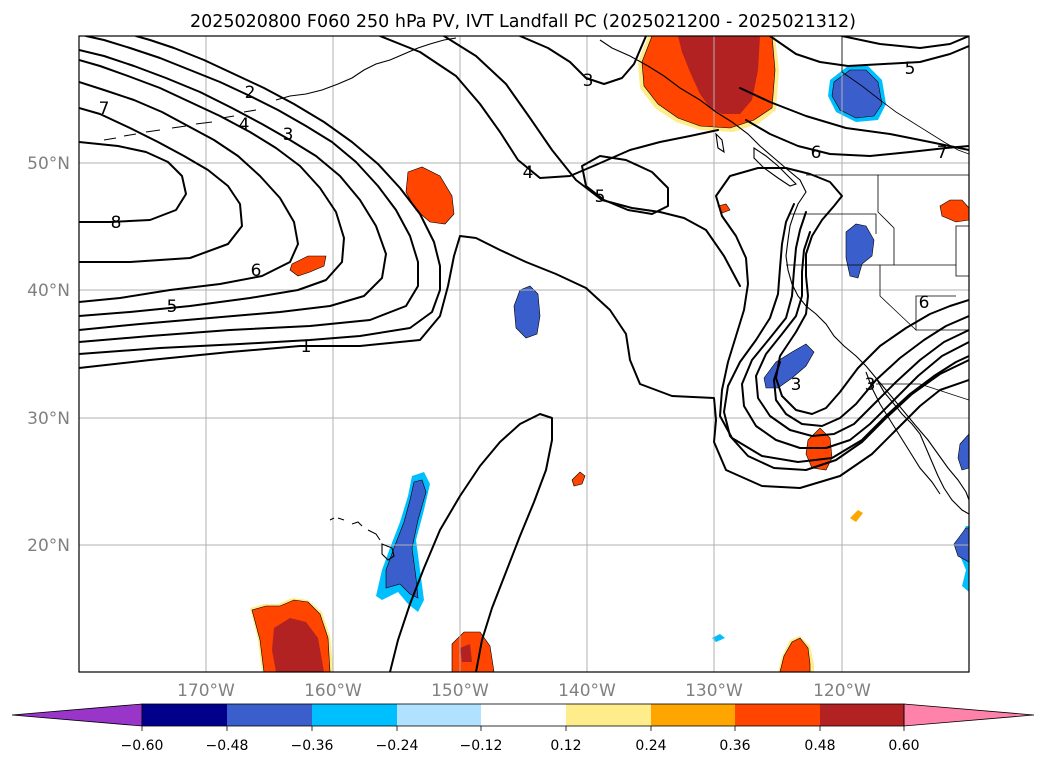  I want to click on baja-peninsula-coastline, so click(917, 443).